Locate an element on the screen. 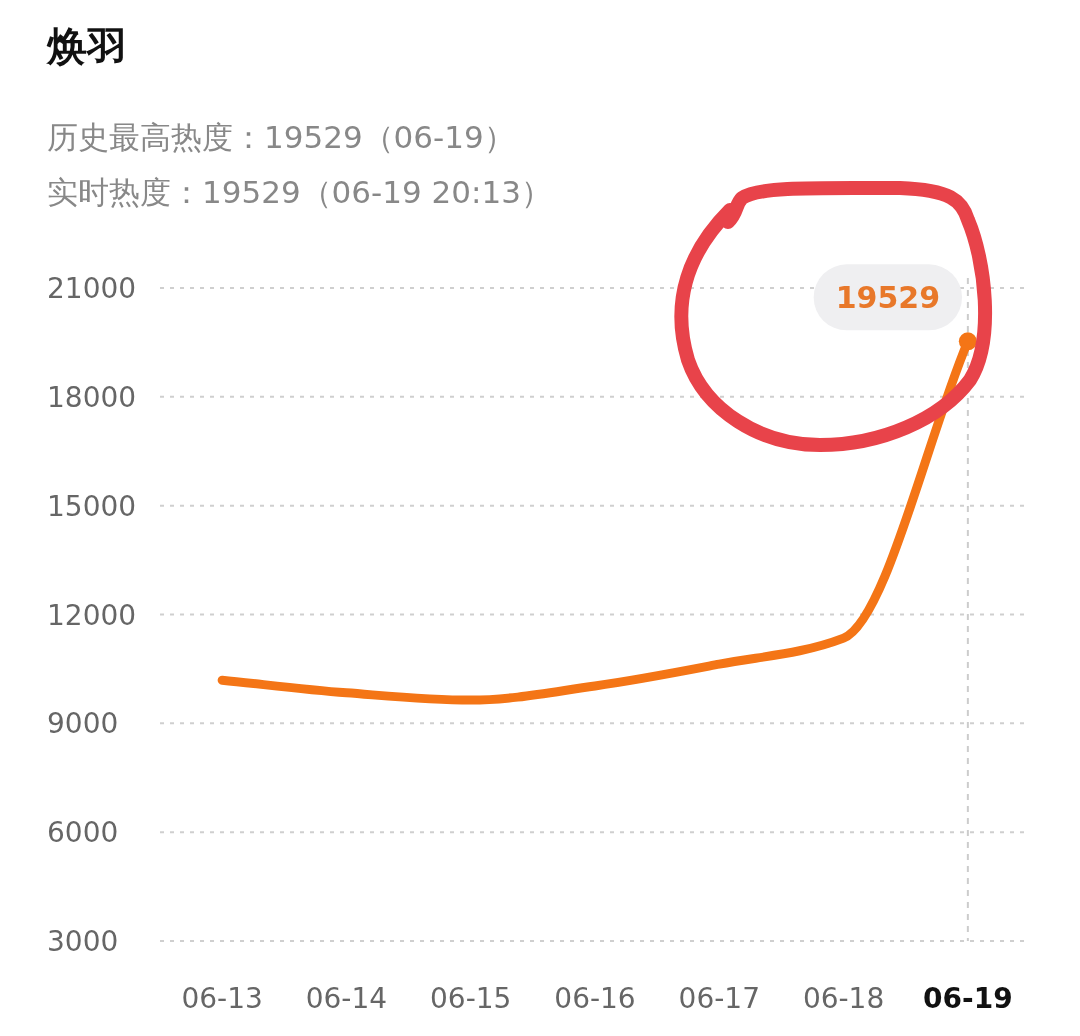  y-tick-label: 21000 is located at coordinates (92, 288).